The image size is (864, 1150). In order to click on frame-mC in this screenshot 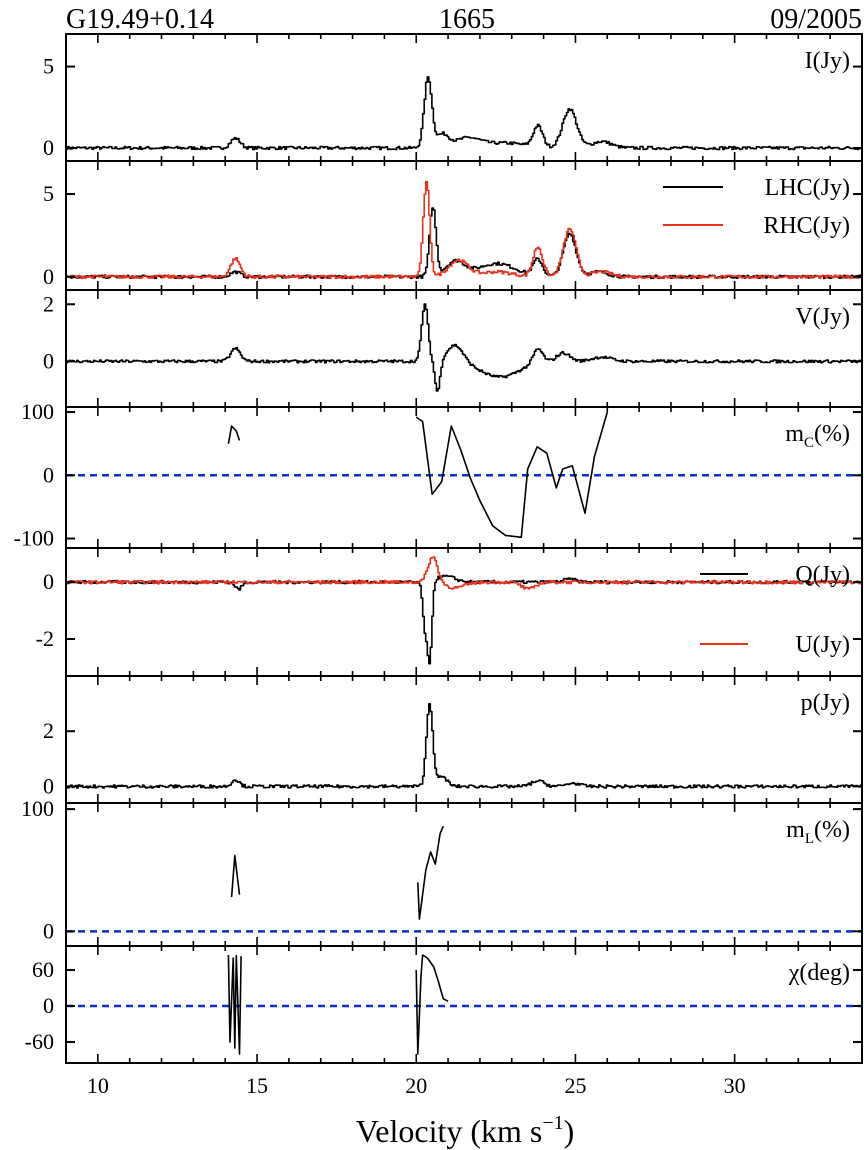, I will do `click(464, 477)`.